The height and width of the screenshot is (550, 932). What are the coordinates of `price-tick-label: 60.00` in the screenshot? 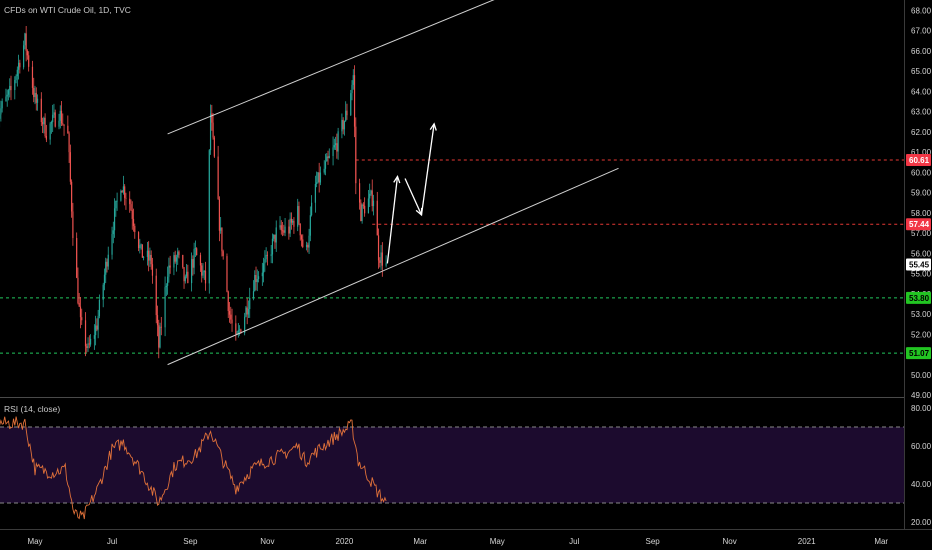 It's located at (921, 172).